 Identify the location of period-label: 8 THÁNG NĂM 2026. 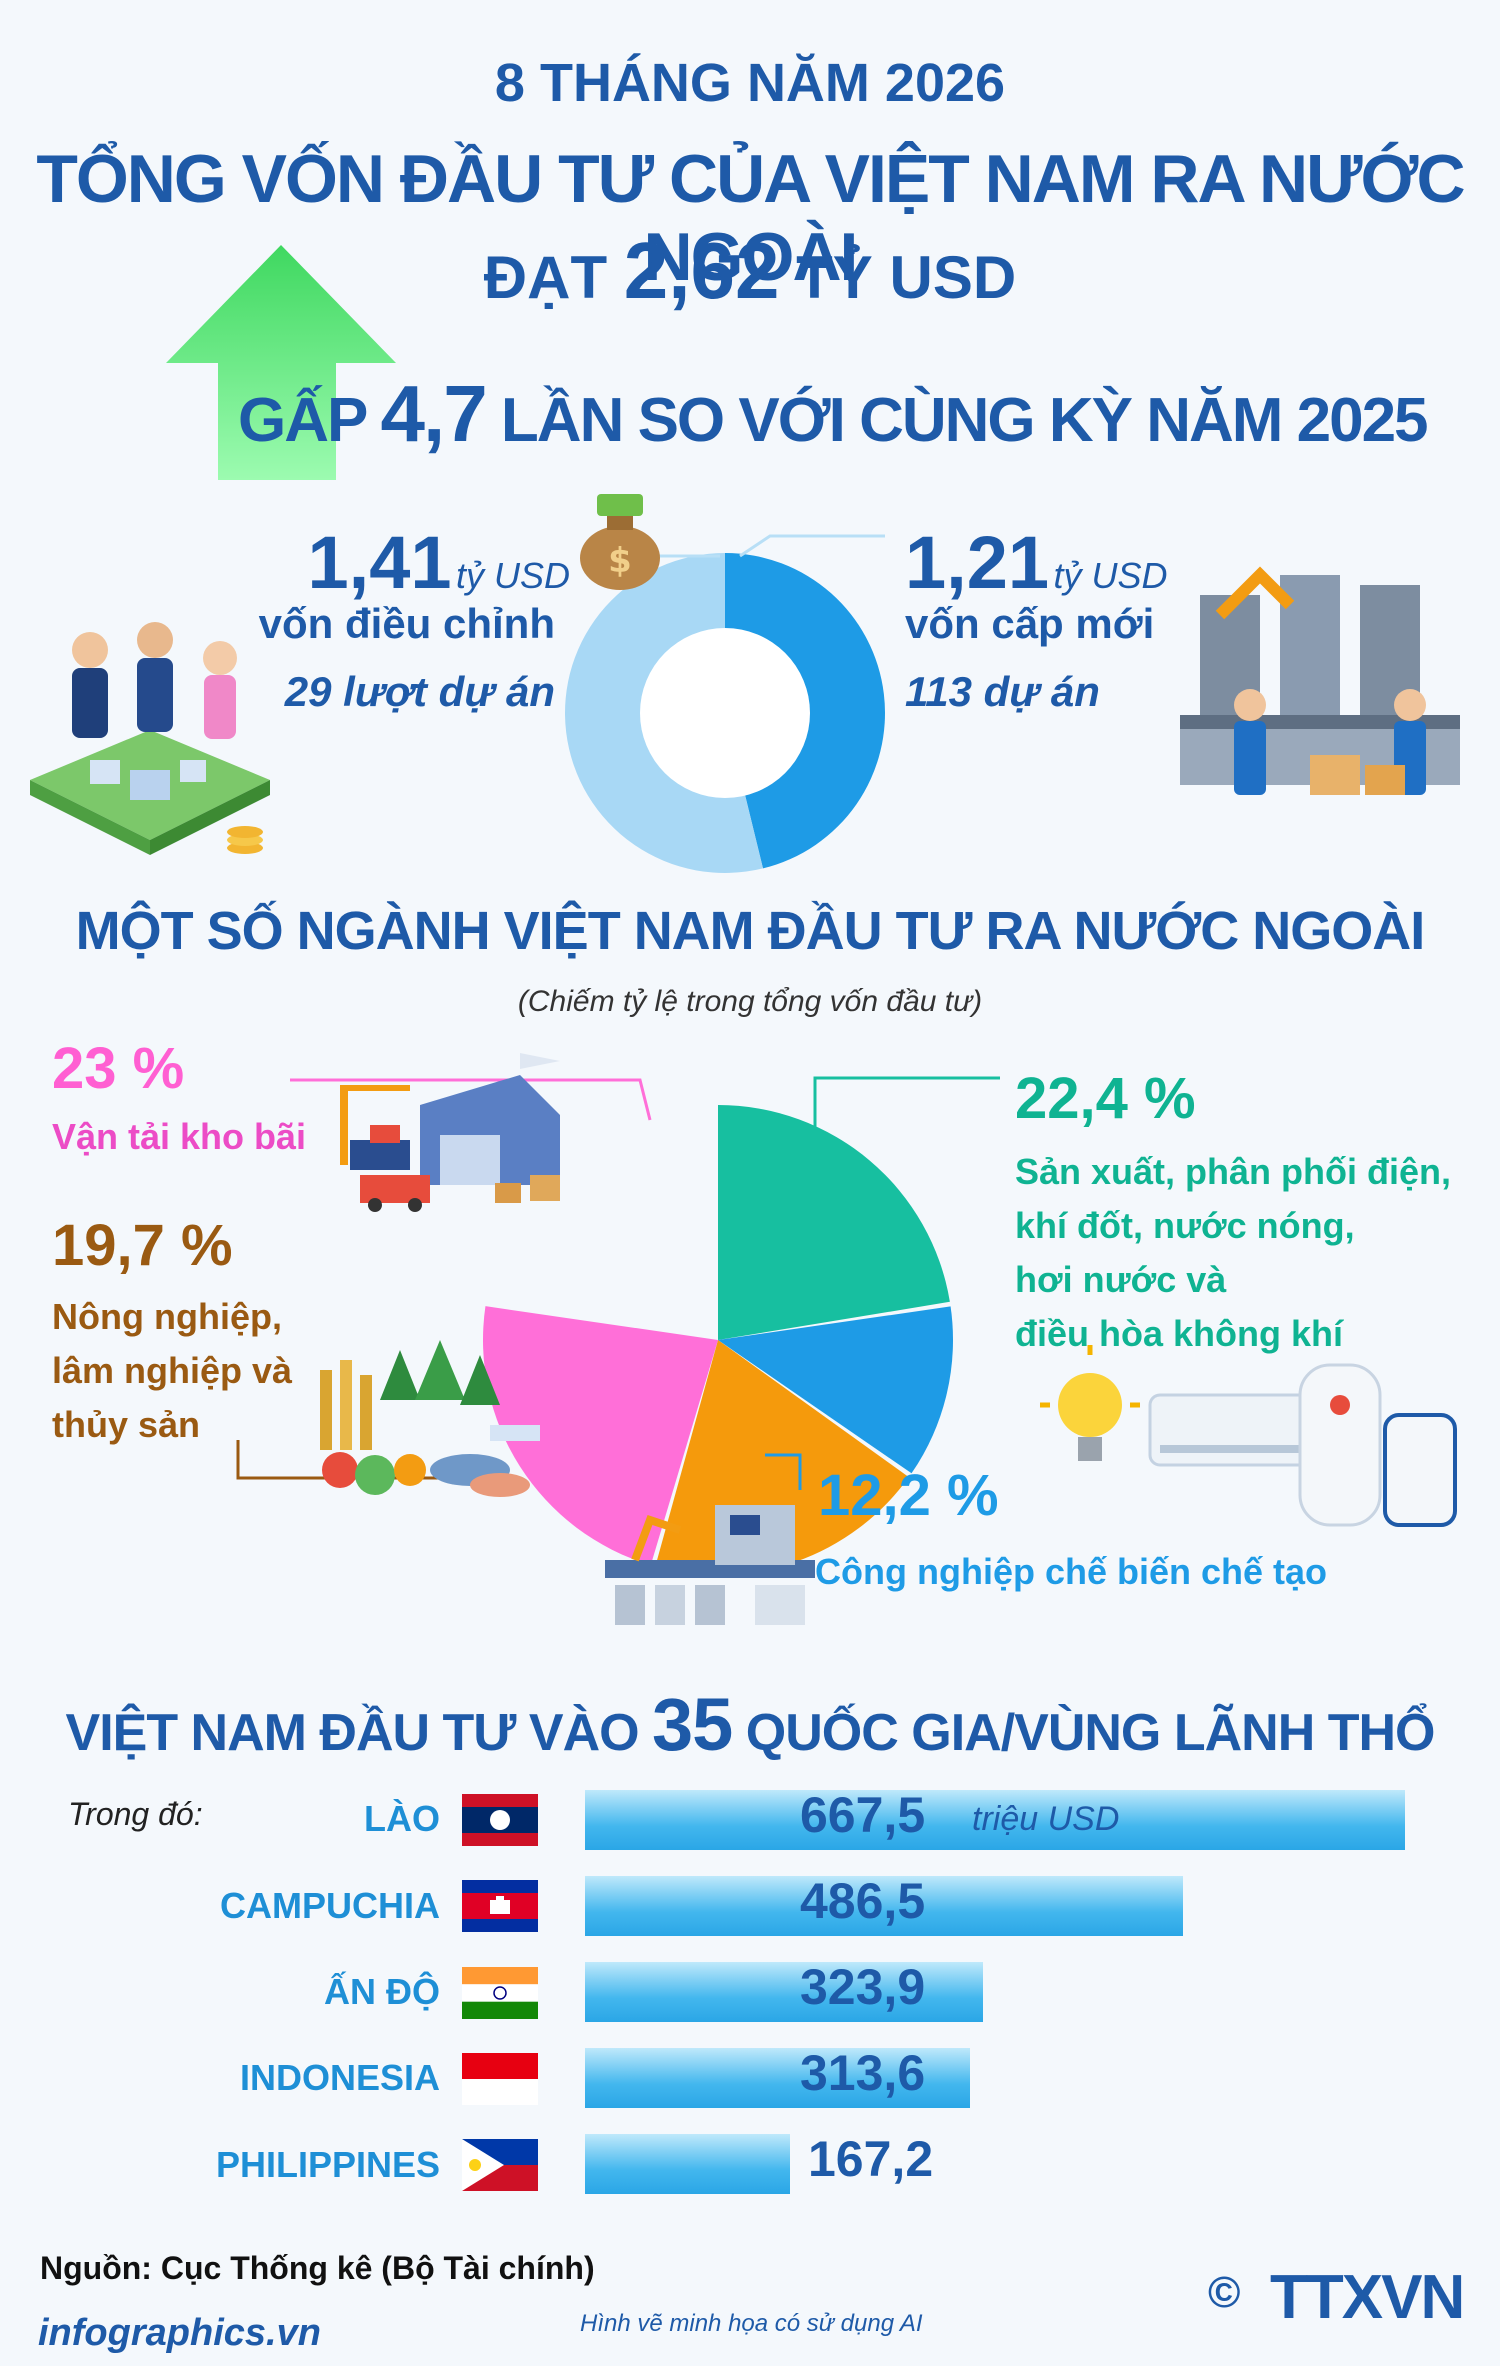
(750, 83).